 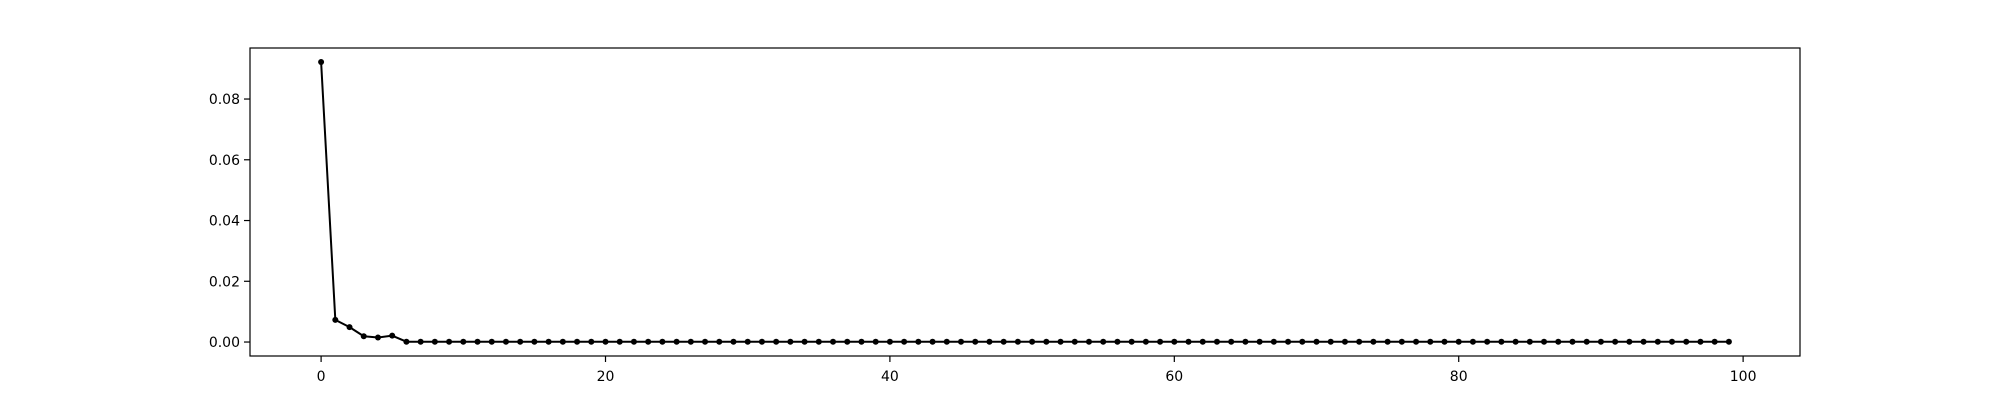 What do you see at coordinates (1459, 377) in the screenshot?
I see `x-tick-label: 80` at bounding box center [1459, 377].